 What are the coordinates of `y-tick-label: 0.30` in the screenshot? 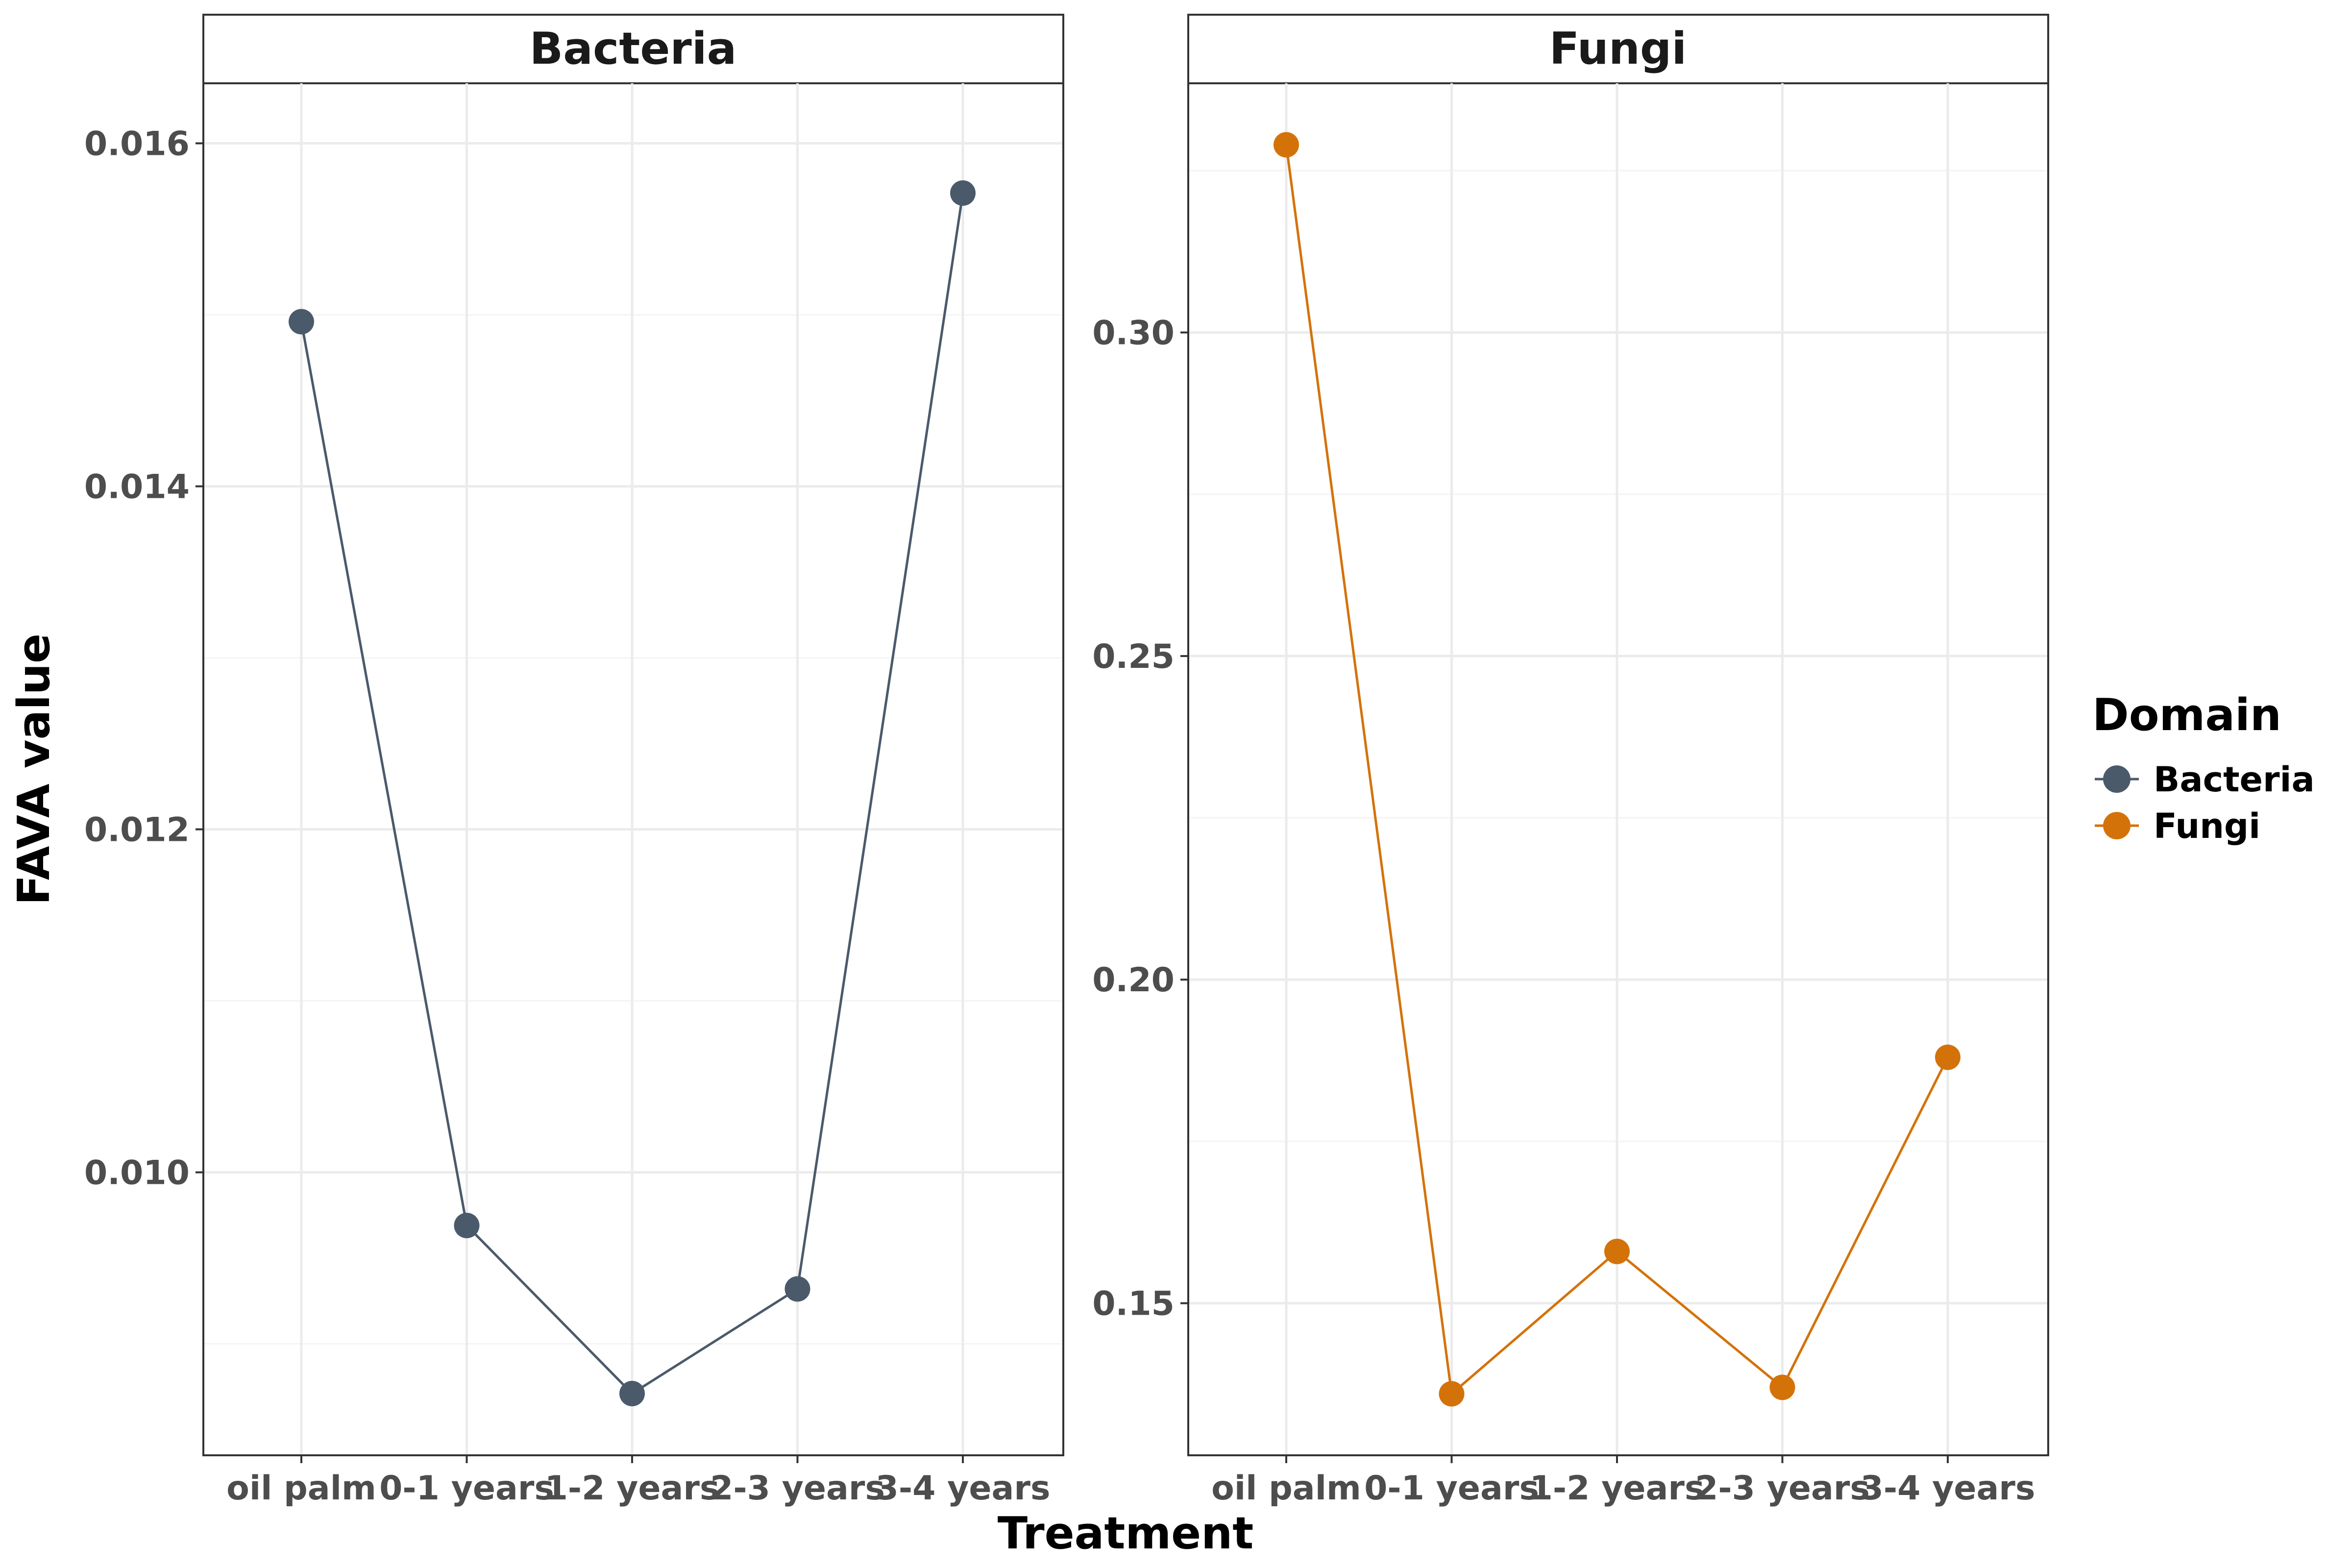 It's located at (1133, 333).